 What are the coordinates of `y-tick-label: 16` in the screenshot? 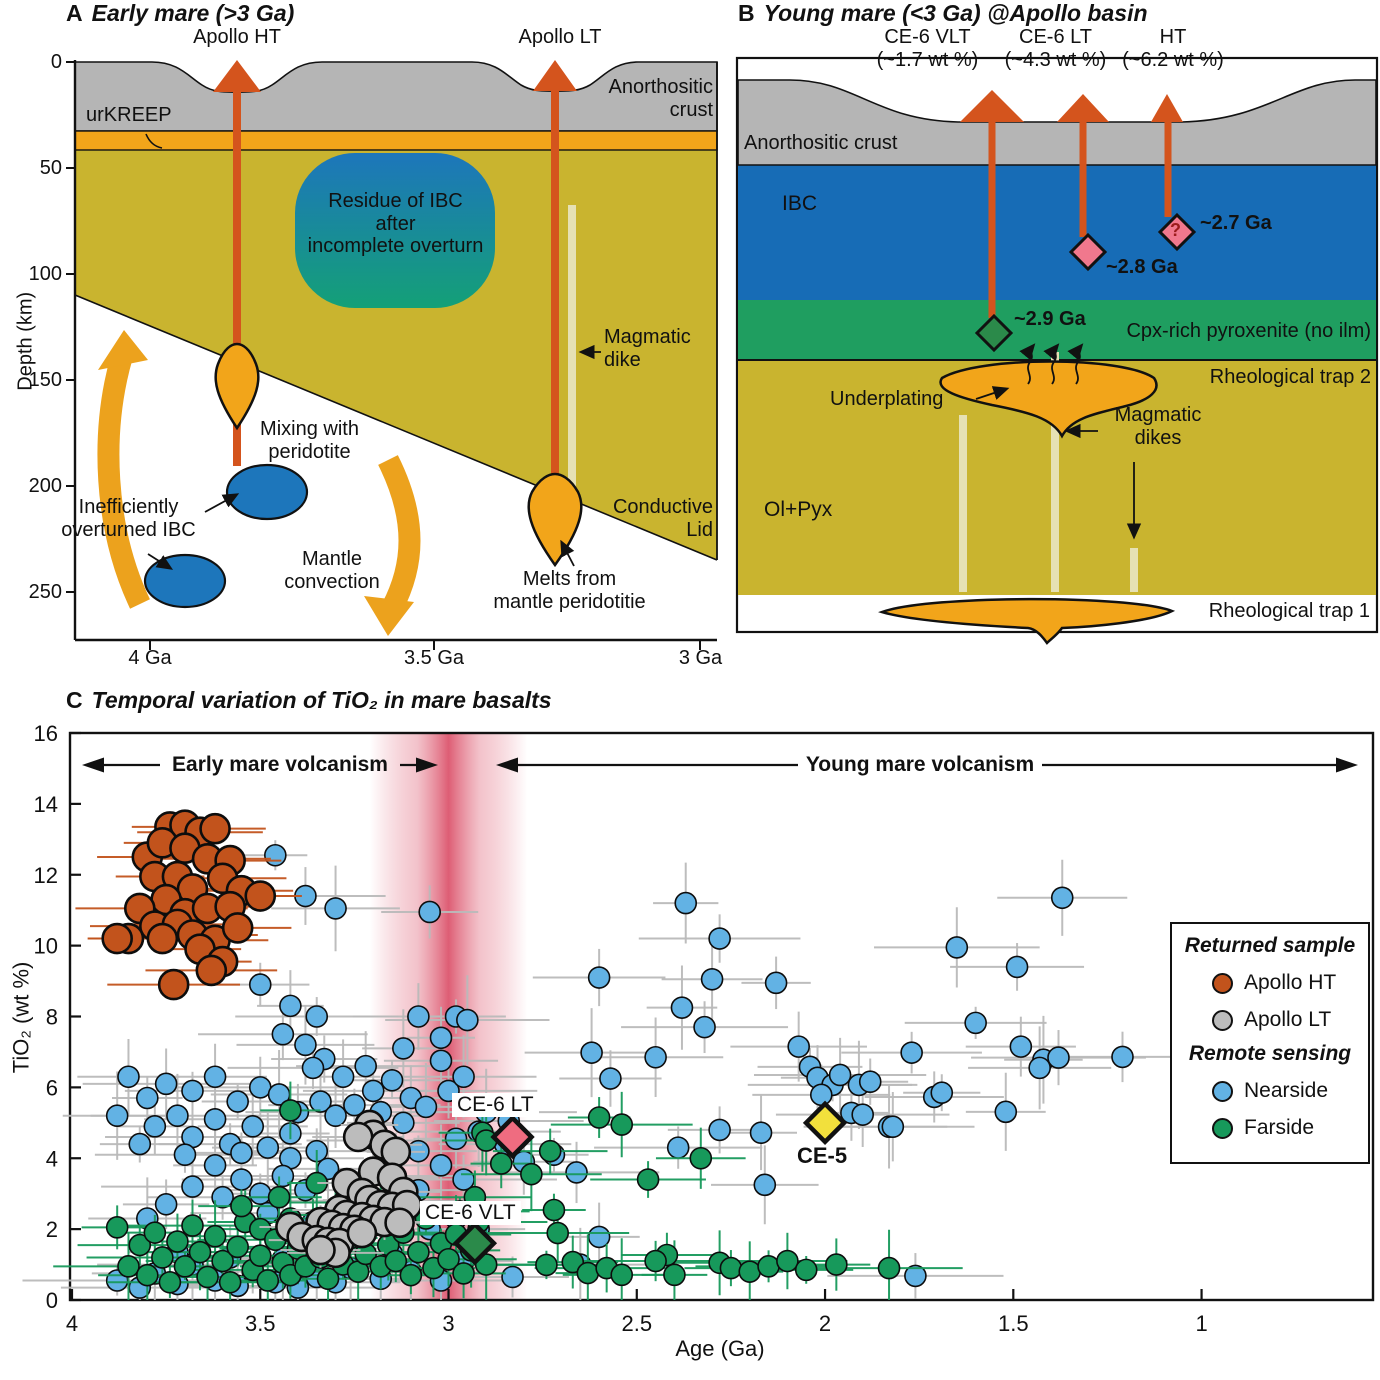 It's located at (46, 733).